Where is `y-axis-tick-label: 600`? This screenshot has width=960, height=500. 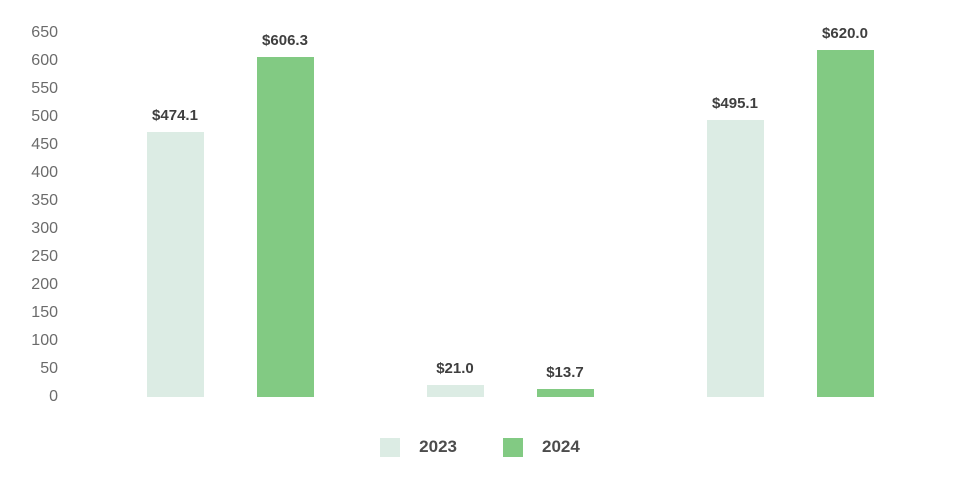
y-axis-tick-label: 600 is located at coordinates (44, 60).